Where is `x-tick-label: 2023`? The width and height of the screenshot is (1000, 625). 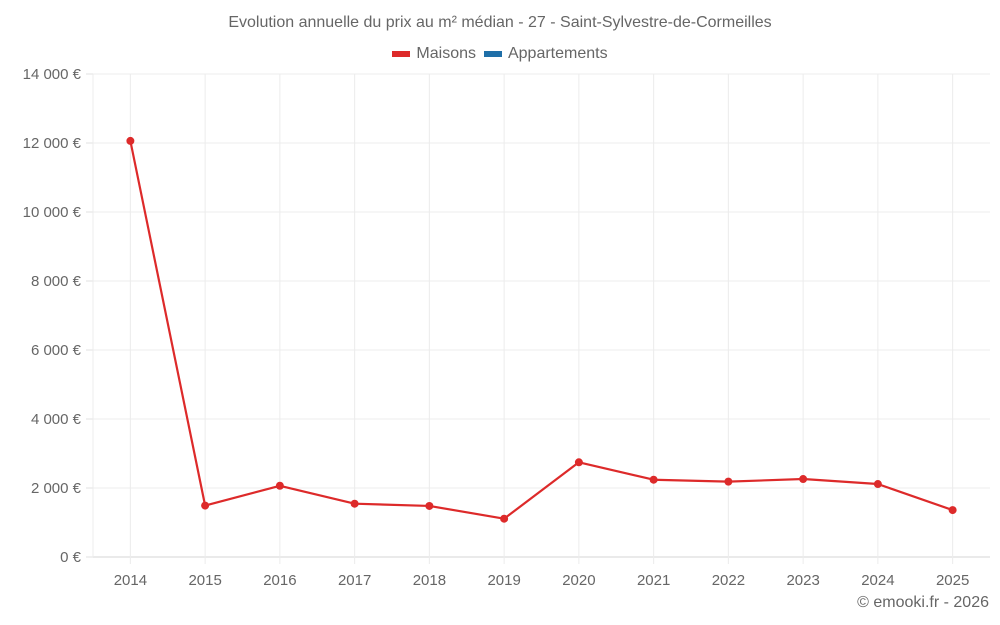
x-tick-label: 2023 is located at coordinates (802, 580).